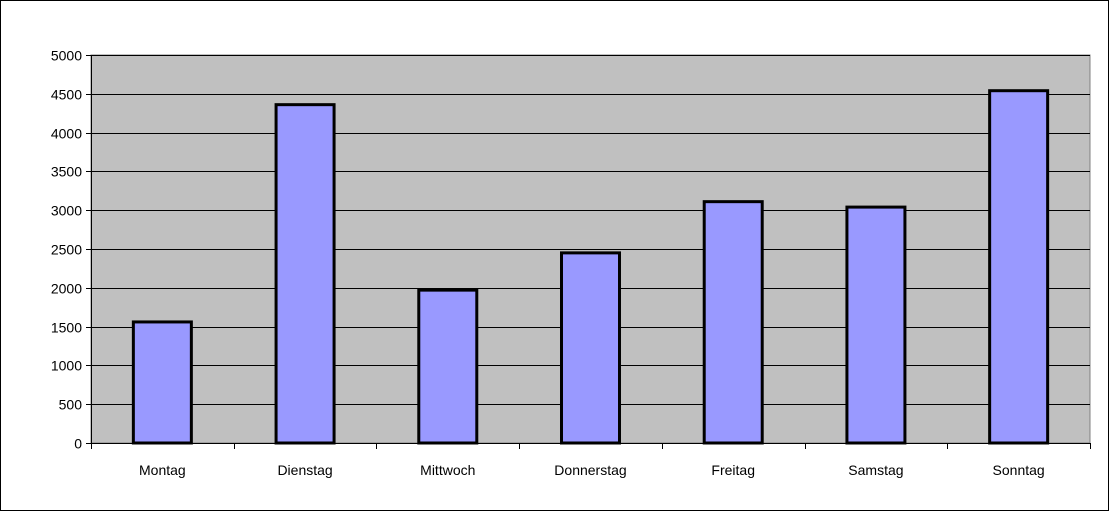 This screenshot has width=1109, height=511. Describe the element at coordinates (162, 470) in the screenshot. I see `x-tick-label: Montag` at that location.